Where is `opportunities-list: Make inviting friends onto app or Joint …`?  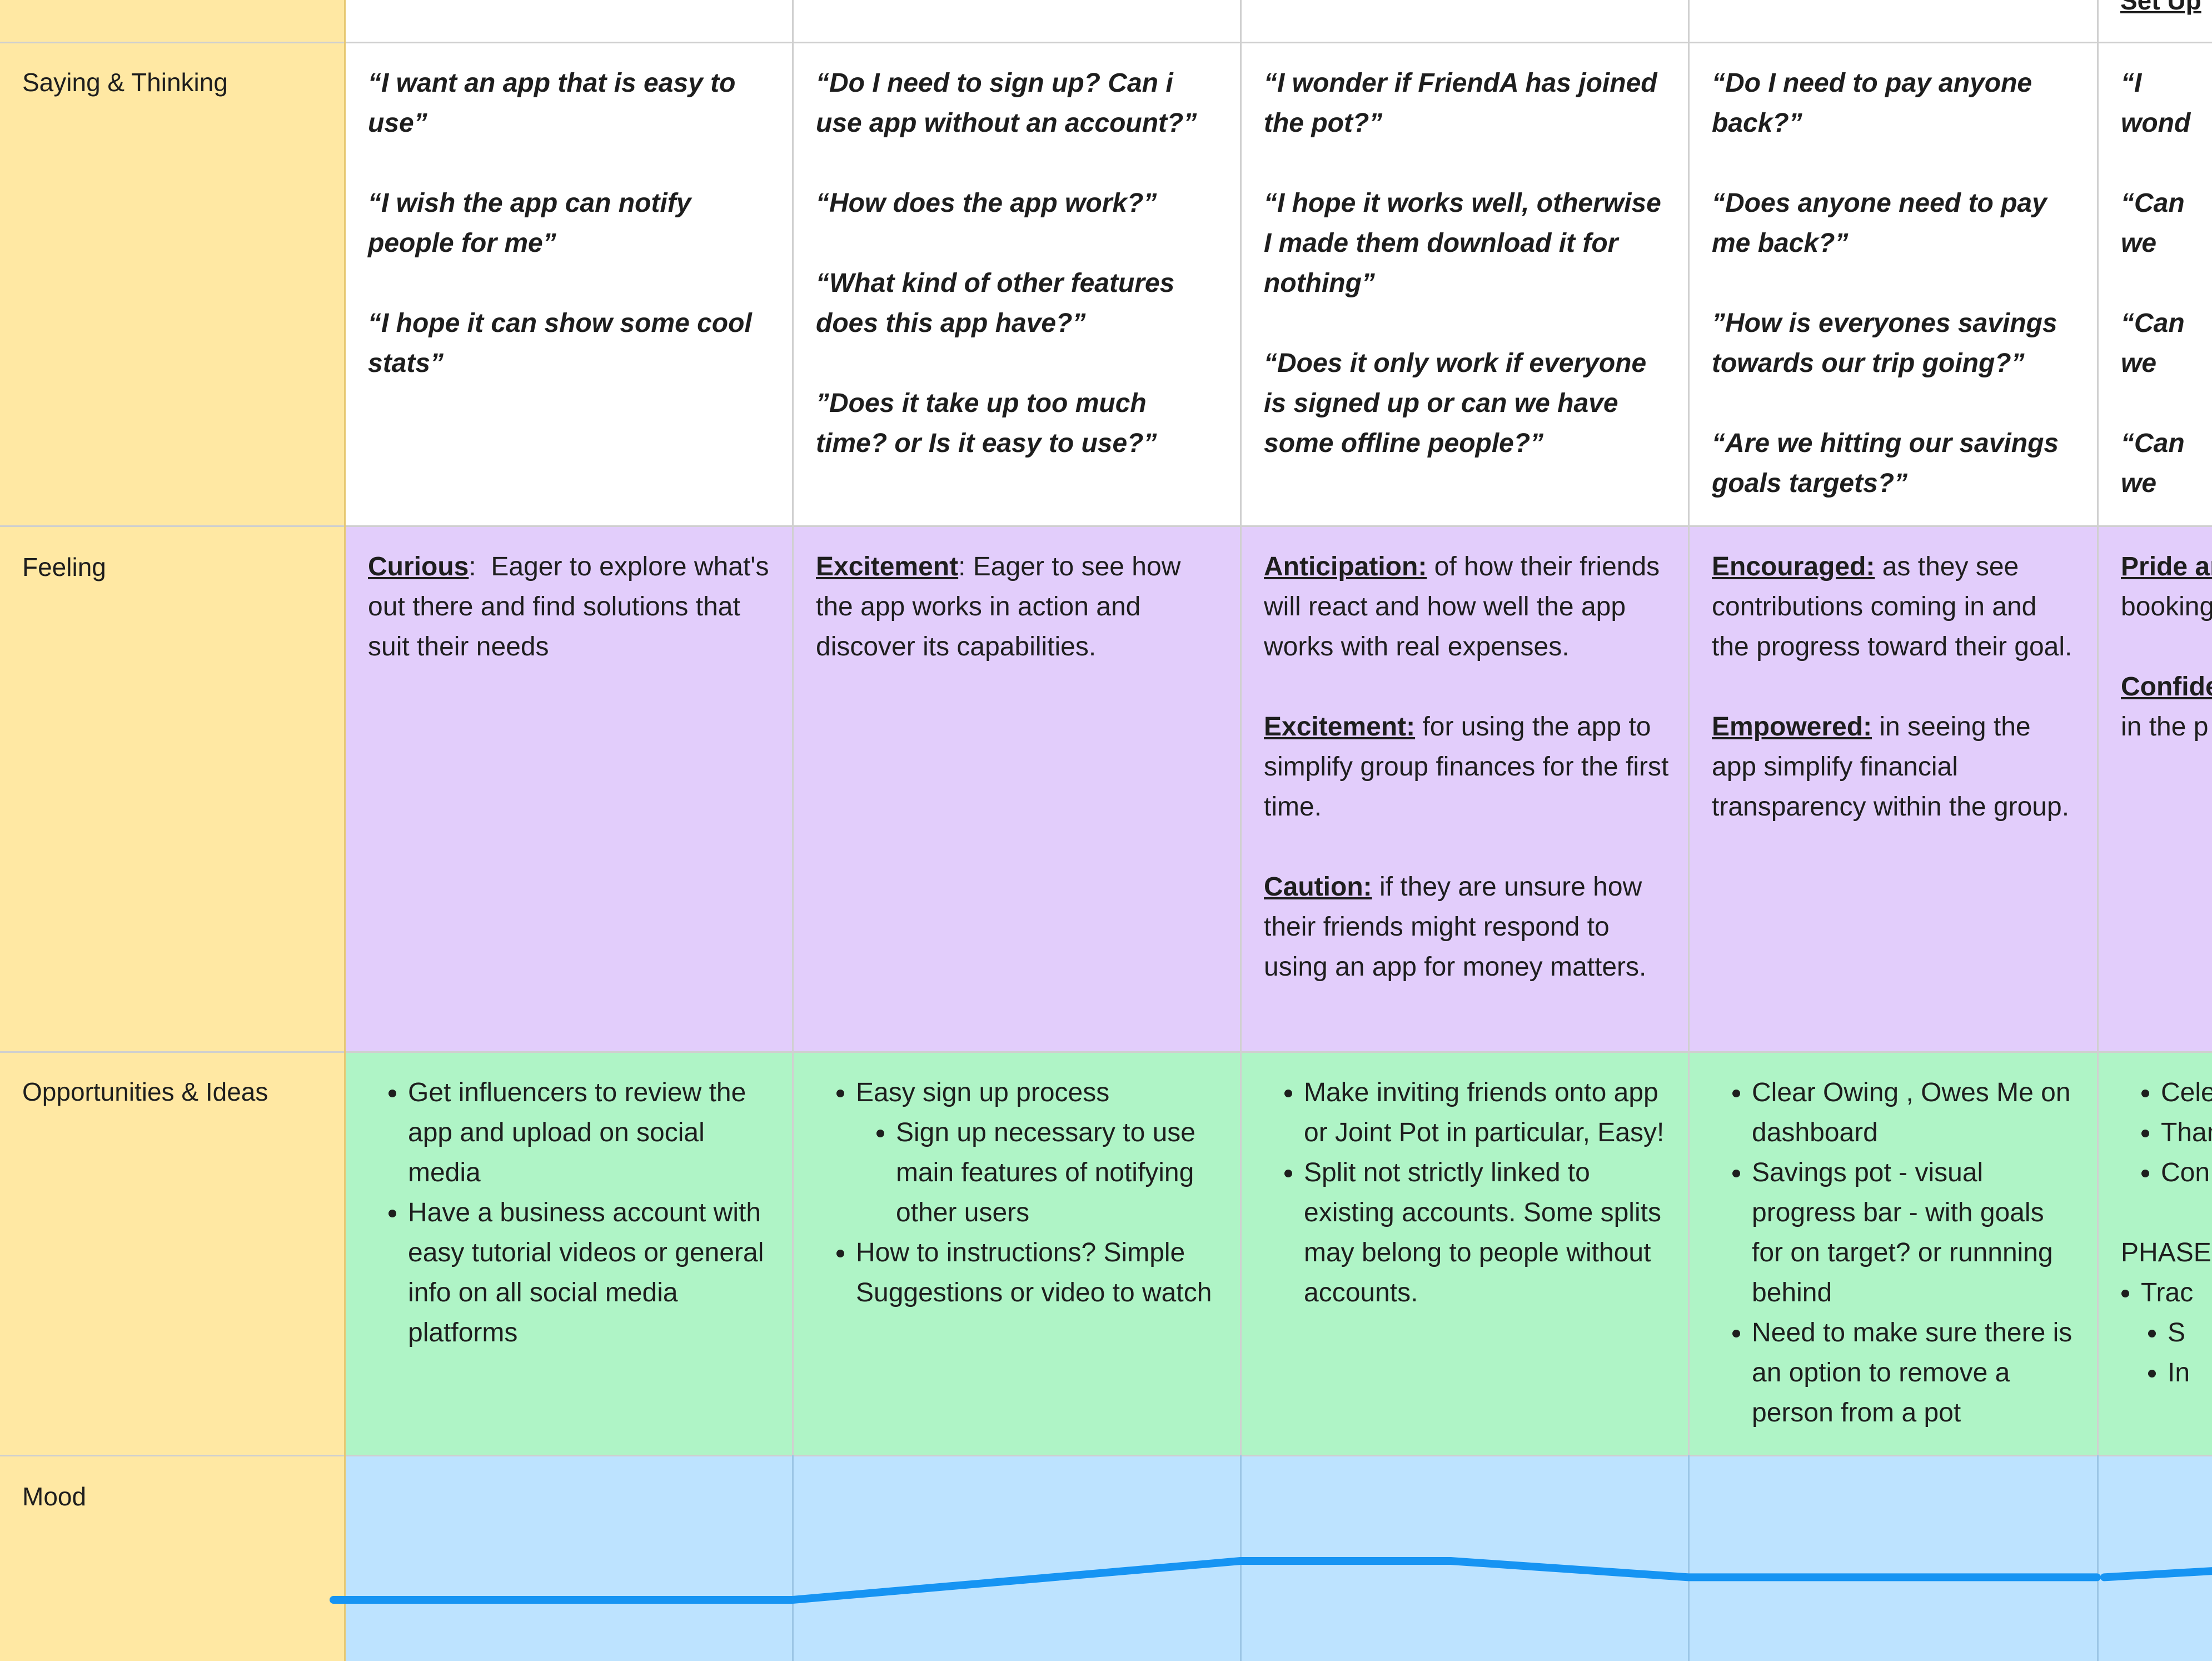
opportunities-list: Make inviting friends onto app or Joint … is located at coordinates (1468, 1193).